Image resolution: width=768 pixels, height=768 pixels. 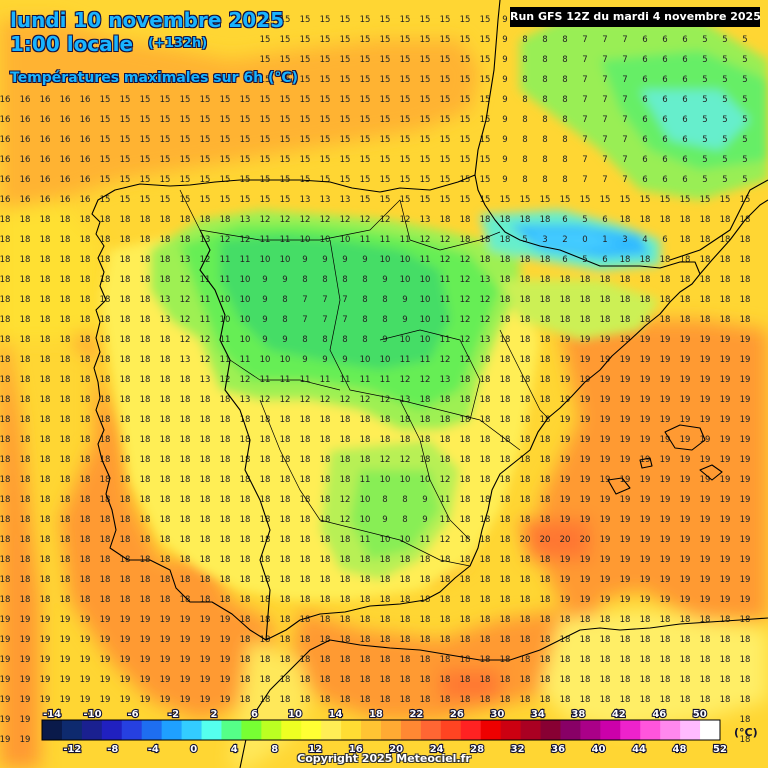 I want to click on legend-tick-label: 38, so click(x=578, y=714).